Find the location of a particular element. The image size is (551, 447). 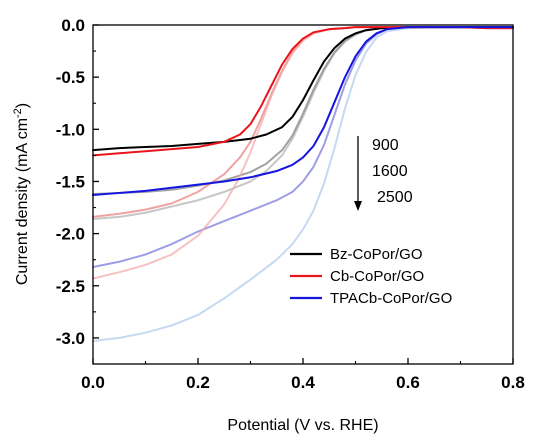

y-tick-label: -1.0 is located at coordinates (70, 129).